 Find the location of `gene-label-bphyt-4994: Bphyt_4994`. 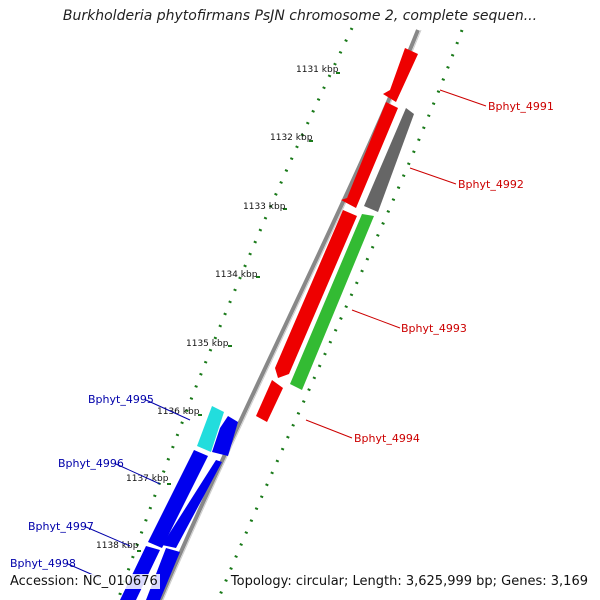

gene-label-bphyt-4994: Bphyt_4994 is located at coordinates (387, 438).